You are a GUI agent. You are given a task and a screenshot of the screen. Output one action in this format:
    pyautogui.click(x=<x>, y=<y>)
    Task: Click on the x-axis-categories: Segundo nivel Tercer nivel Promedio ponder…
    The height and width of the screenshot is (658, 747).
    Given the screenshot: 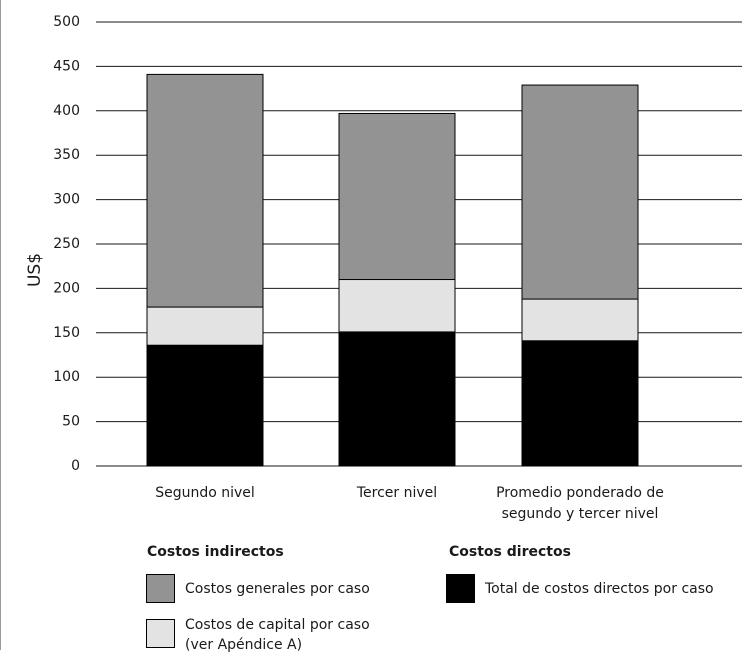 What is the action you would take?
    pyautogui.click(x=409, y=503)
    